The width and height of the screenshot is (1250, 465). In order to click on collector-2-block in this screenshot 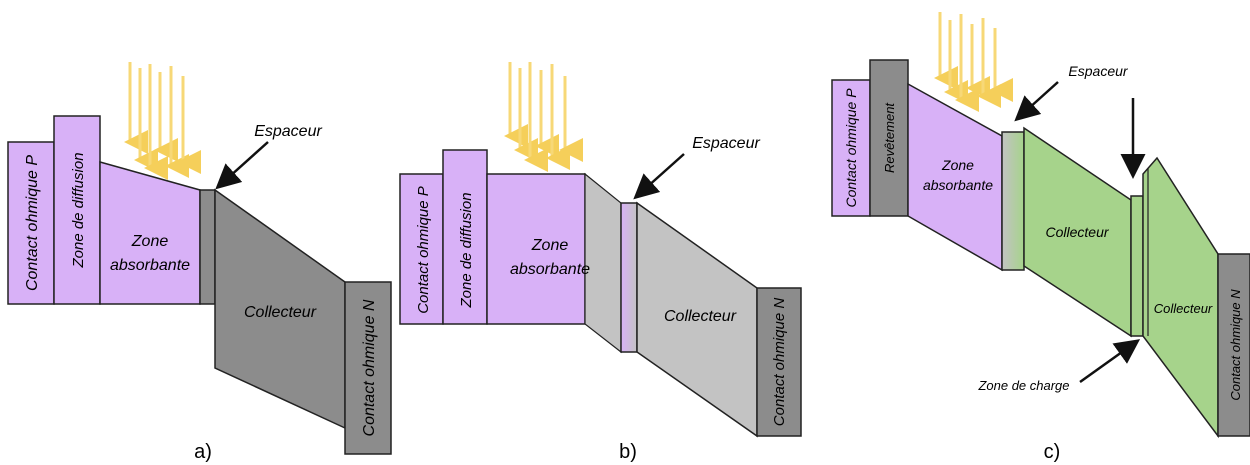, I will do `click(1180, 297)`.